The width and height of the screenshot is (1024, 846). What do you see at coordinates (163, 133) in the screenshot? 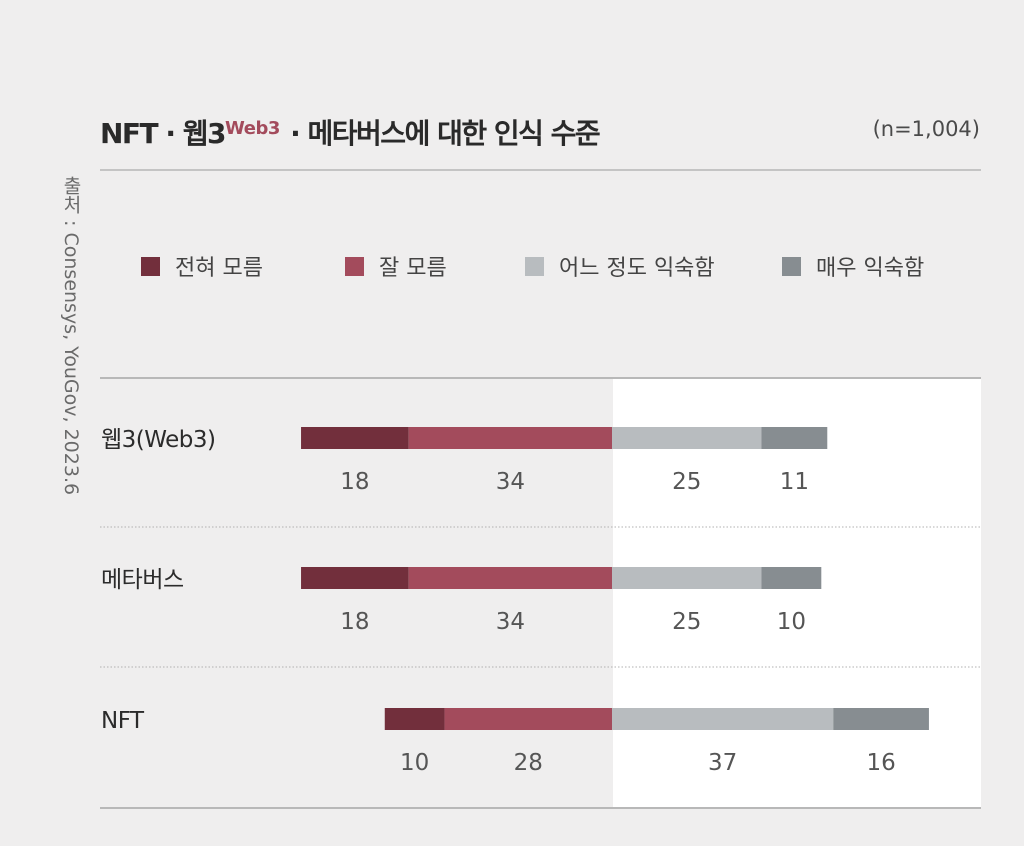
I see `title-prefix: NFT · 웹3` at bounding box center [163, 133].